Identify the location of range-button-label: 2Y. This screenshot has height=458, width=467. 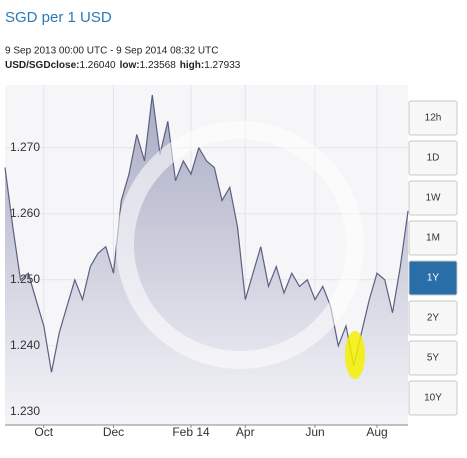
(433, 318).